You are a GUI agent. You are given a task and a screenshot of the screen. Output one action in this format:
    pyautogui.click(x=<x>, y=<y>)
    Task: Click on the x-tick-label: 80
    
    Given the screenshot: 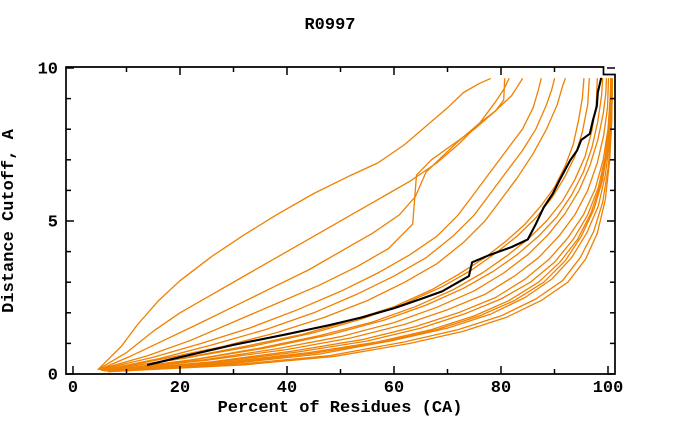 What is the action you would take?
    pyautogui.click(x=501, y=388)
    